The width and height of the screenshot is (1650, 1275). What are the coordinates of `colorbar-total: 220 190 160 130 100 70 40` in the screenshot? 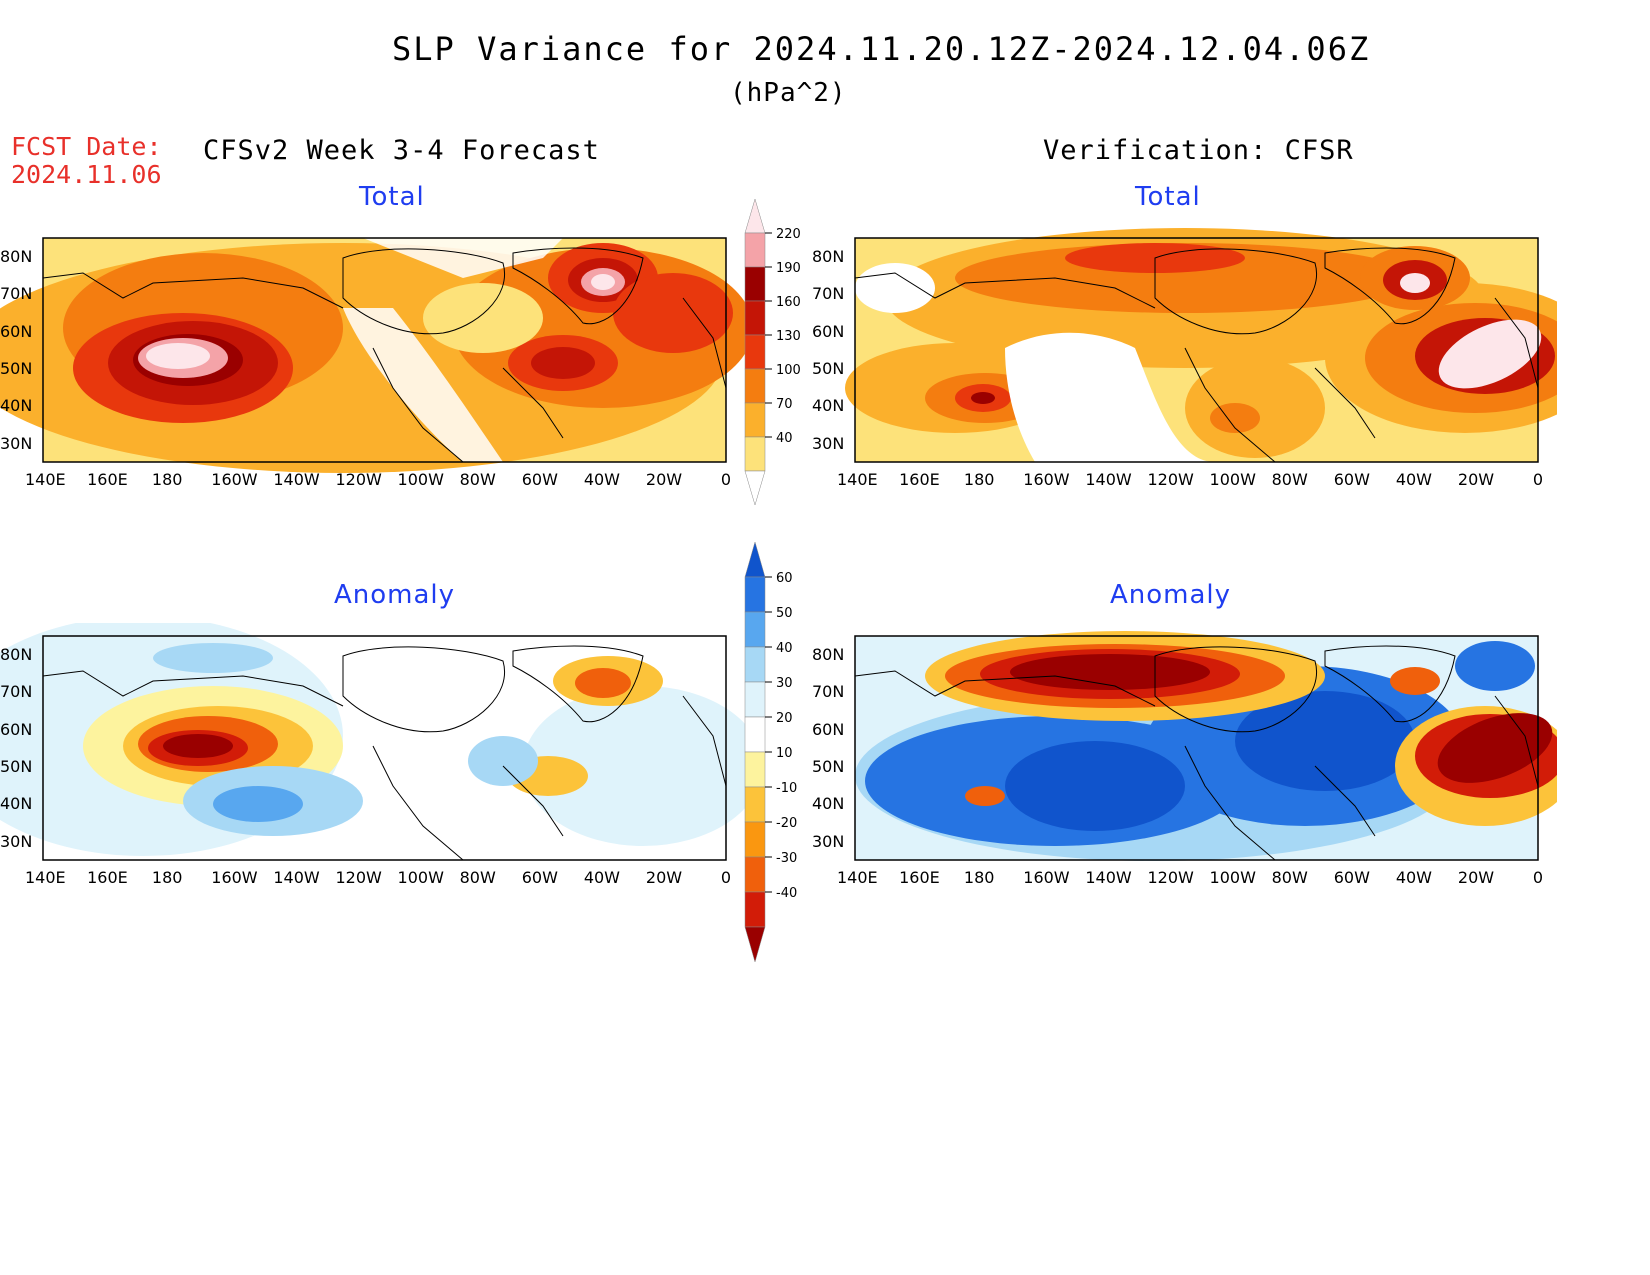 It's located at (772, 351).